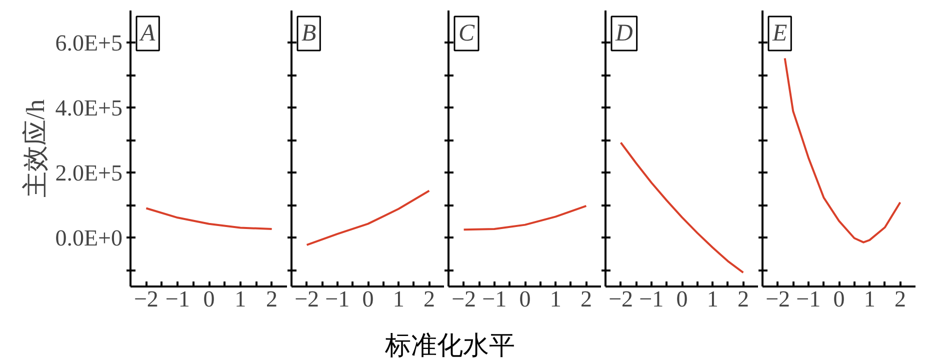 This screenshot has width=926, height=363. I want to click on y-tick-label: 2.0E+5, so click(89, 173).